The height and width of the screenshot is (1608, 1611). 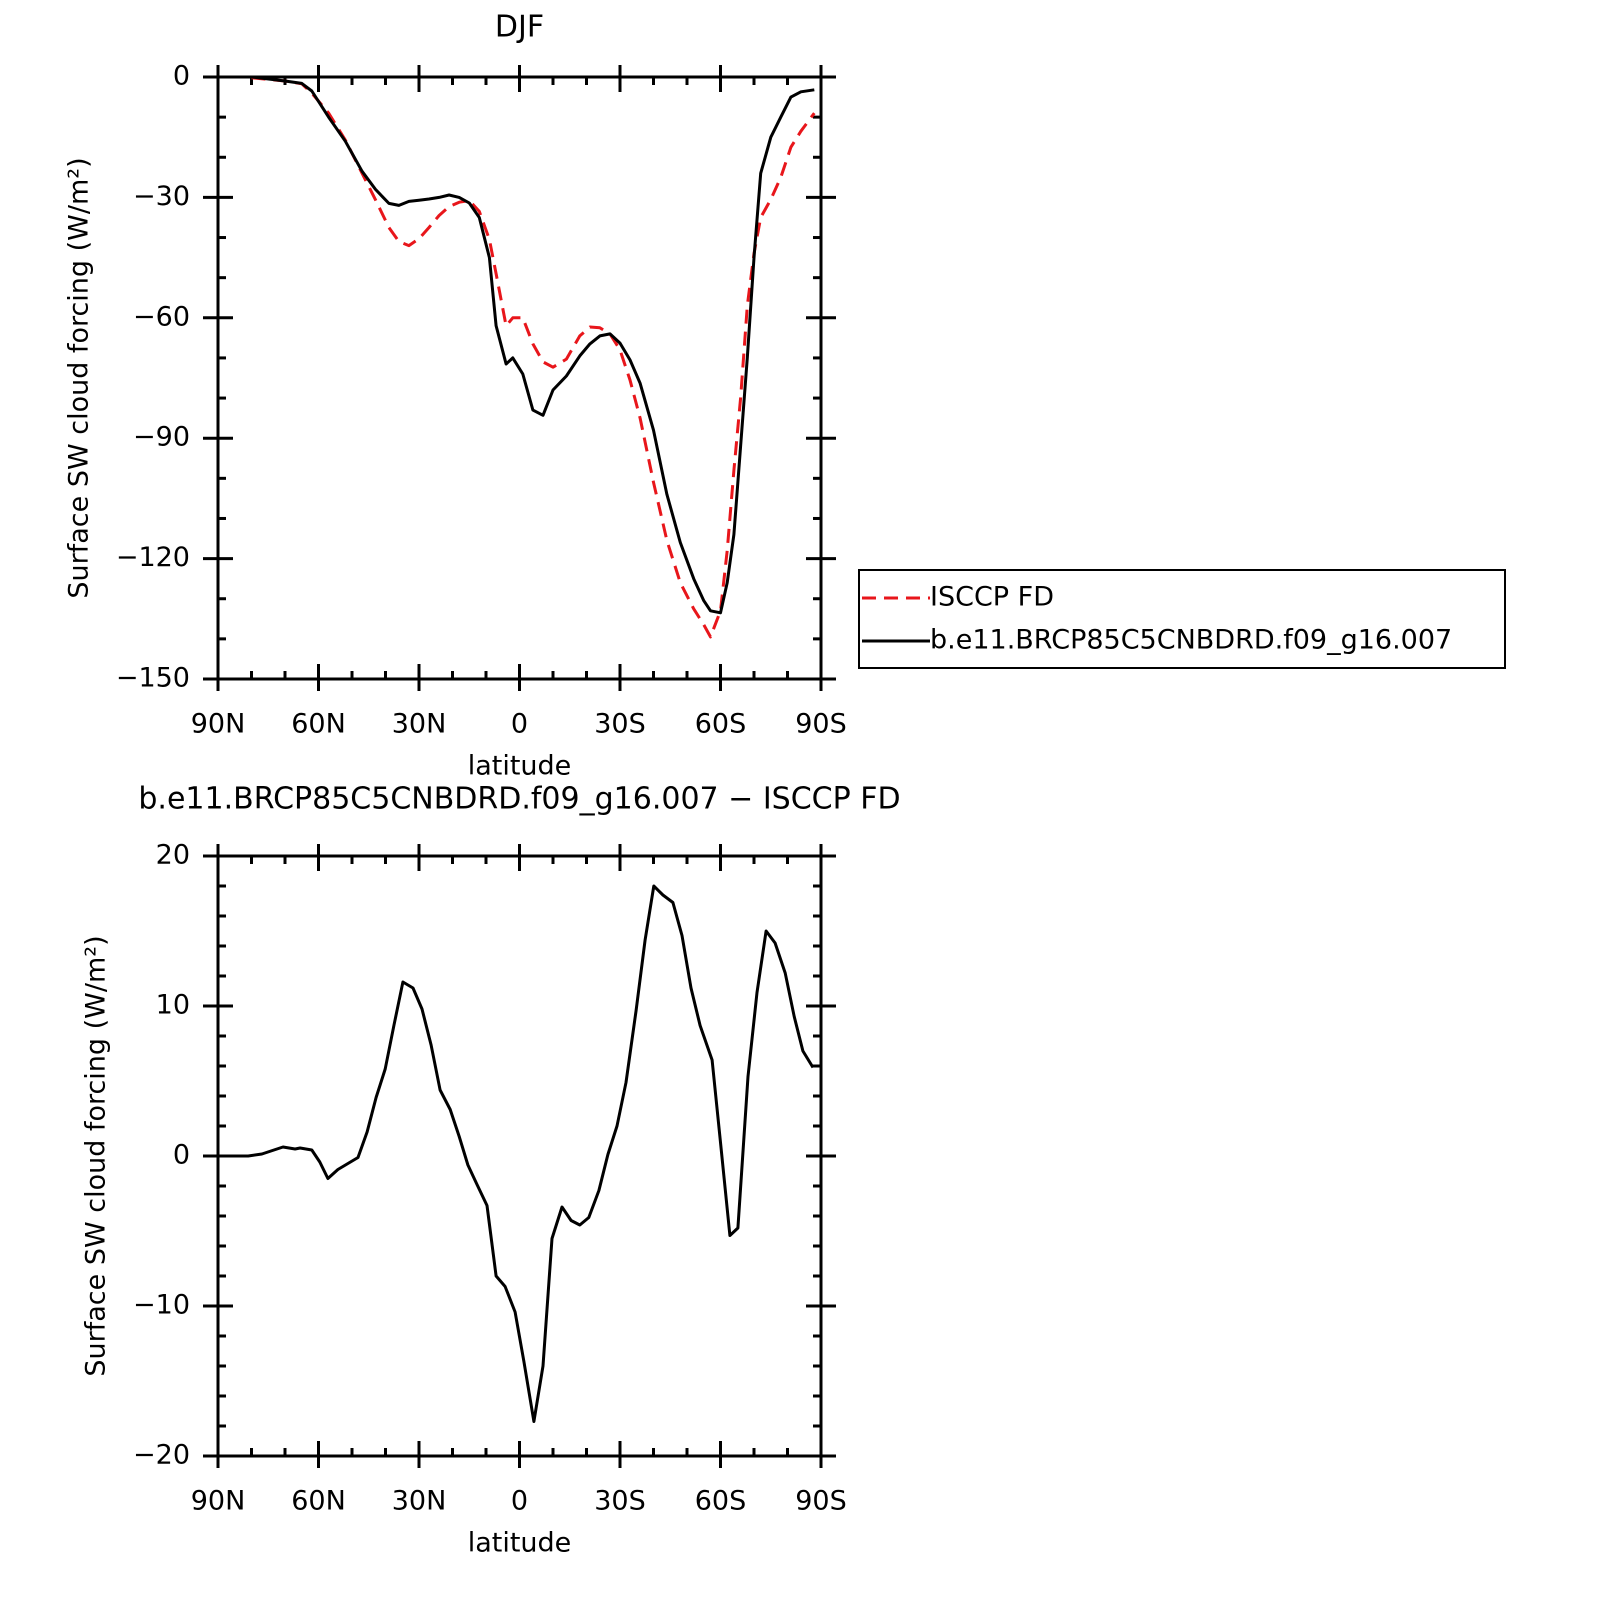 What do you see at coordinates (161, 437) in the screenshot?
I see `y-tick-label: −90` at bounding box center [161, 437].